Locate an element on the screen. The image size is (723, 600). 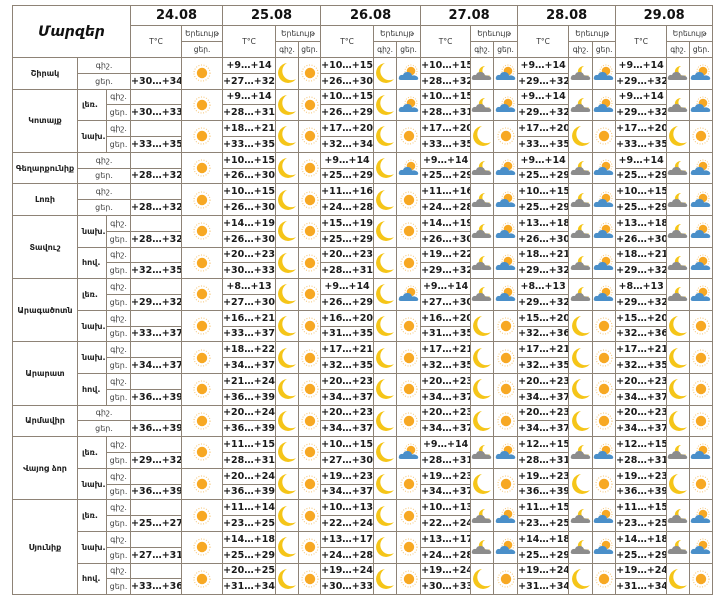
day-temp: +25…+29 is located at coordinates (641, 176).